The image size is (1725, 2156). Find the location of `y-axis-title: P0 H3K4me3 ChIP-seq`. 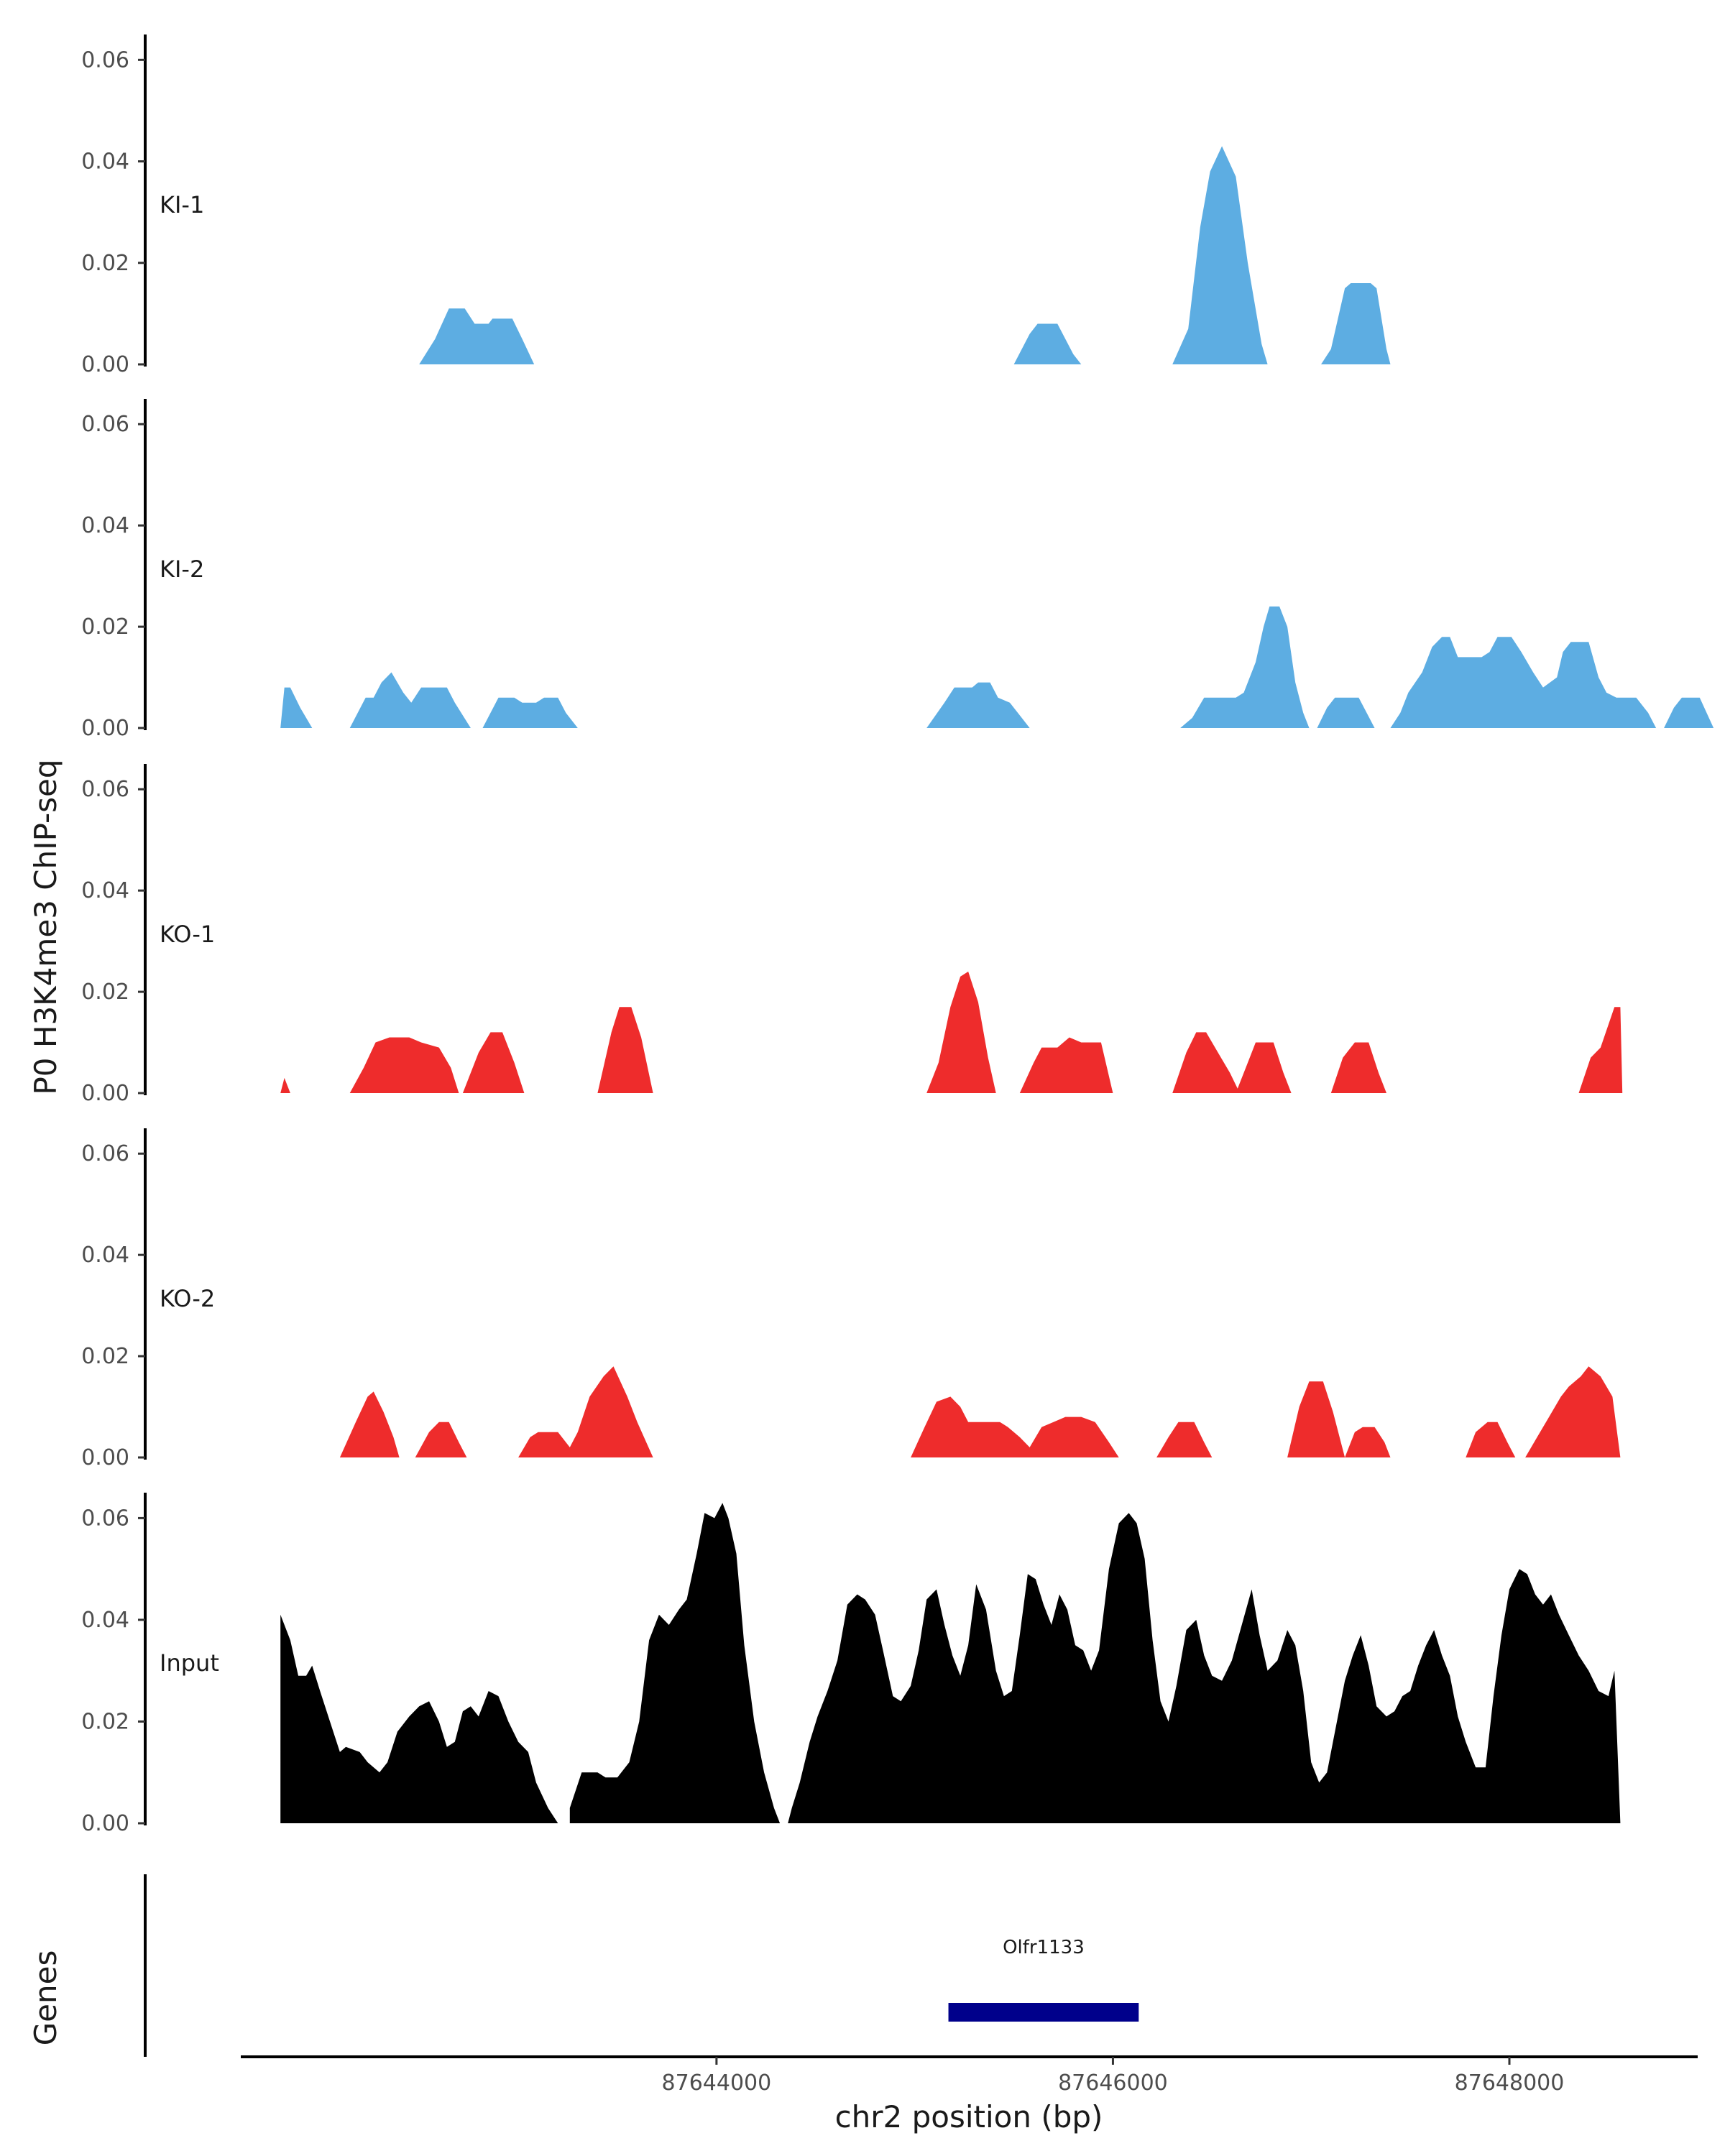

y-axis-title: P0 H3K4me3 ChIP-seq is located at coordinates (45, 927).